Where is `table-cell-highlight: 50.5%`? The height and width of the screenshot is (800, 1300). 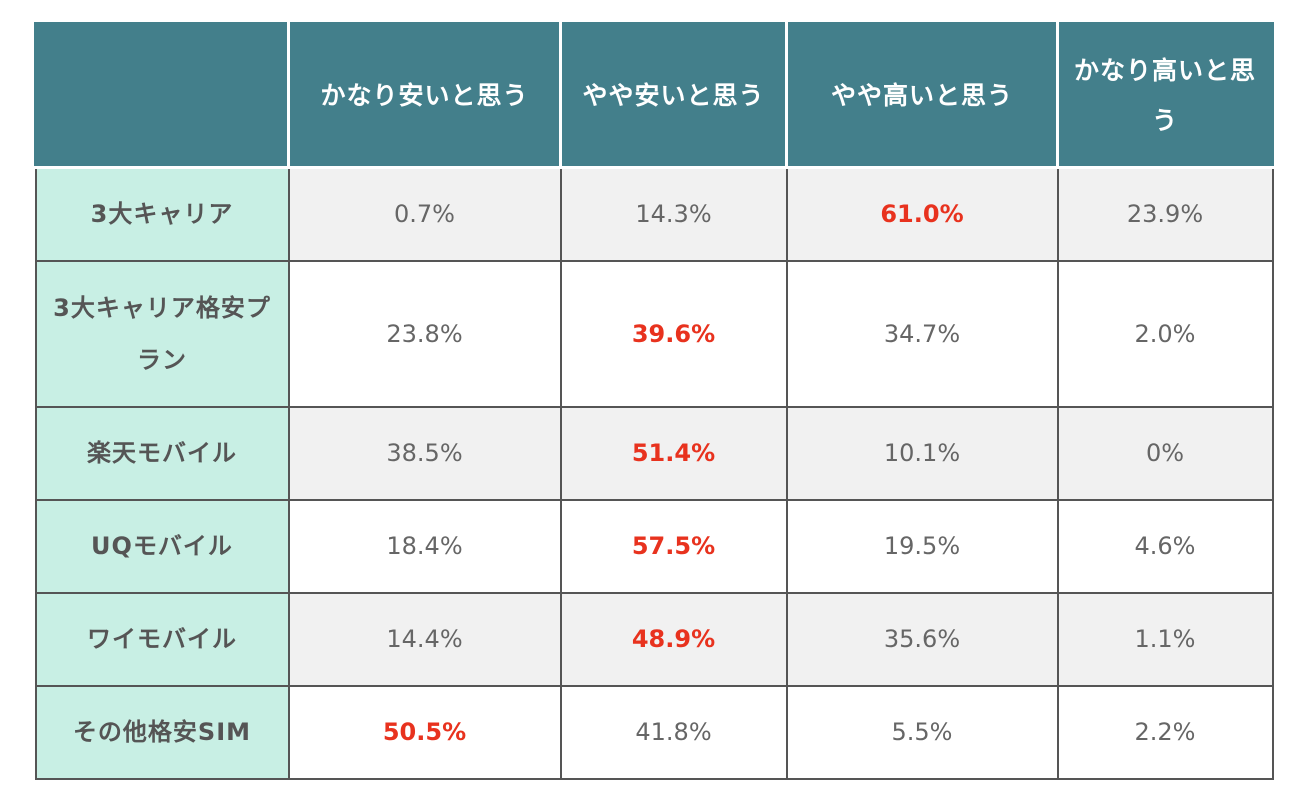
table-cell-highlight: 50.5% is located at coordinates (424, 732).